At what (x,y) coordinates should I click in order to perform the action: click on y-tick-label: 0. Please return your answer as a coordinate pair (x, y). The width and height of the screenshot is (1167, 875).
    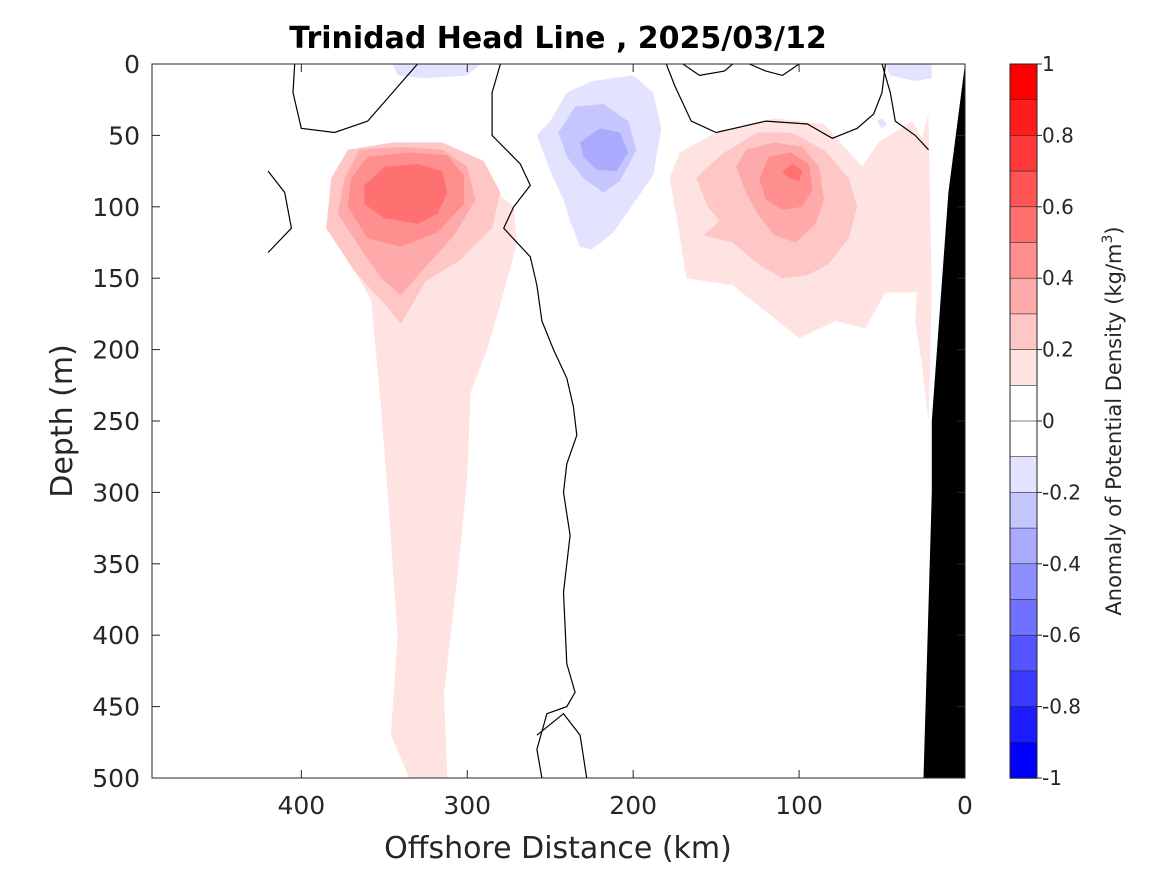
    Looking at the image, I should click on (132, 64).